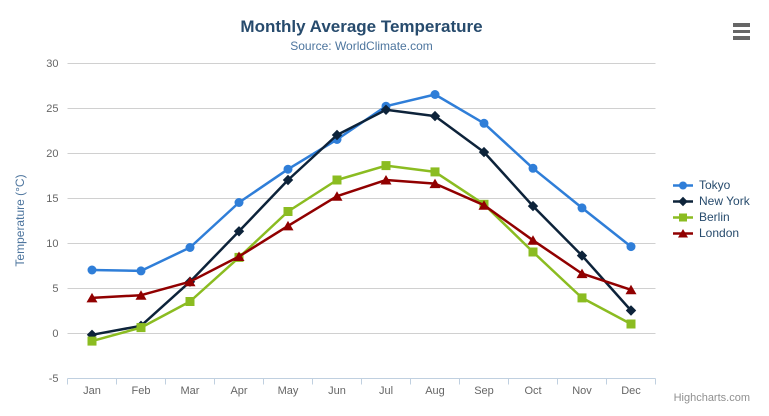 The width and height of the screenshot is (769, 416). I want to click on chart-title: Monthly Average Temperature, so click(361, 26).